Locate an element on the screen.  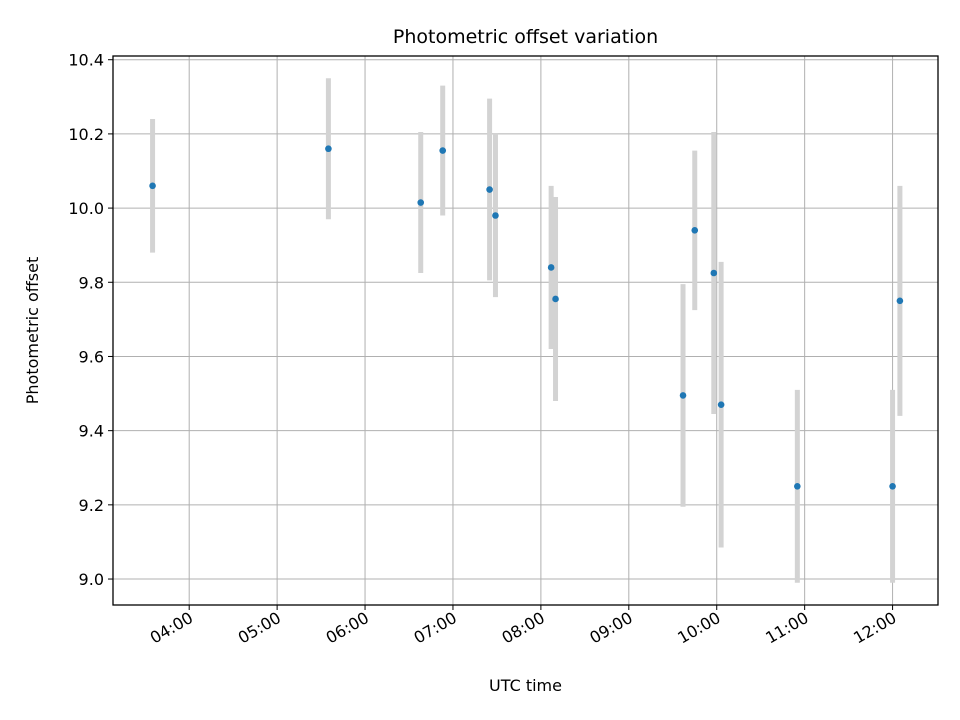
x-tick-label: 11:00 is located at coordinates (786, 628).